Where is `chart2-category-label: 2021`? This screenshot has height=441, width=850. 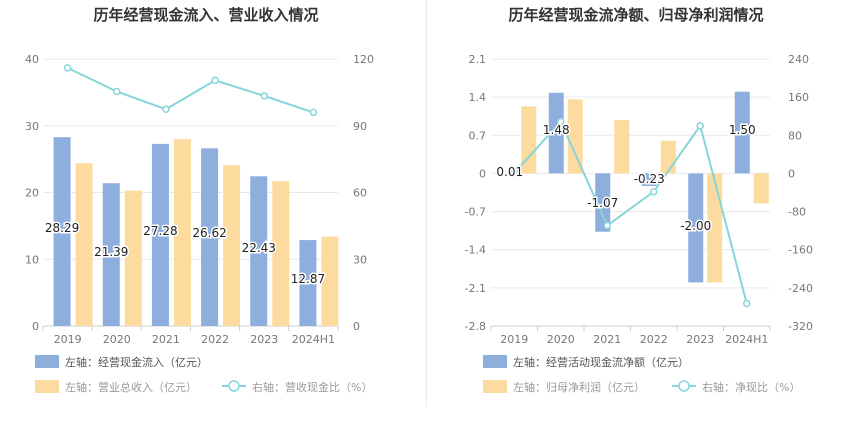
chart2-category-label: 2021 is located at coordinates (607, 339).